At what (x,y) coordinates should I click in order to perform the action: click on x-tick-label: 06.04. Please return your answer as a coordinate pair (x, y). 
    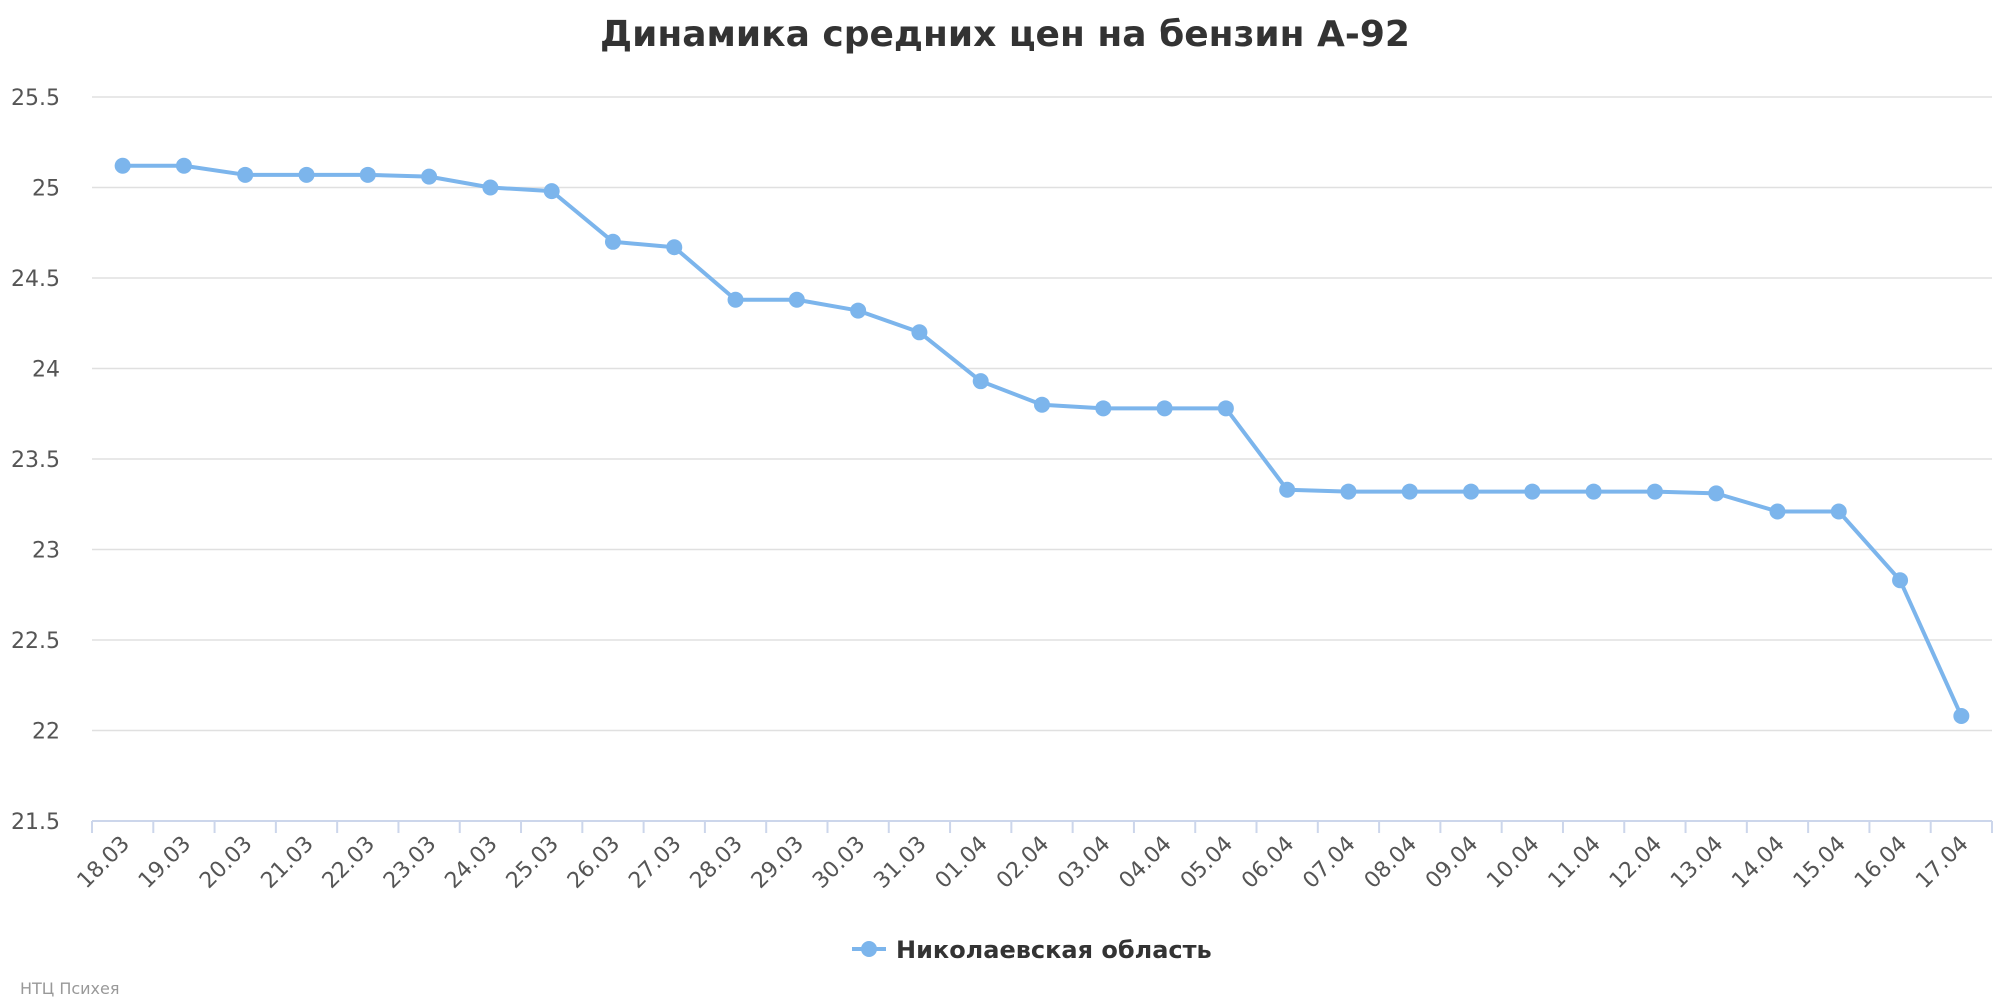
    Looking at the image, I should click on (1268, 863).